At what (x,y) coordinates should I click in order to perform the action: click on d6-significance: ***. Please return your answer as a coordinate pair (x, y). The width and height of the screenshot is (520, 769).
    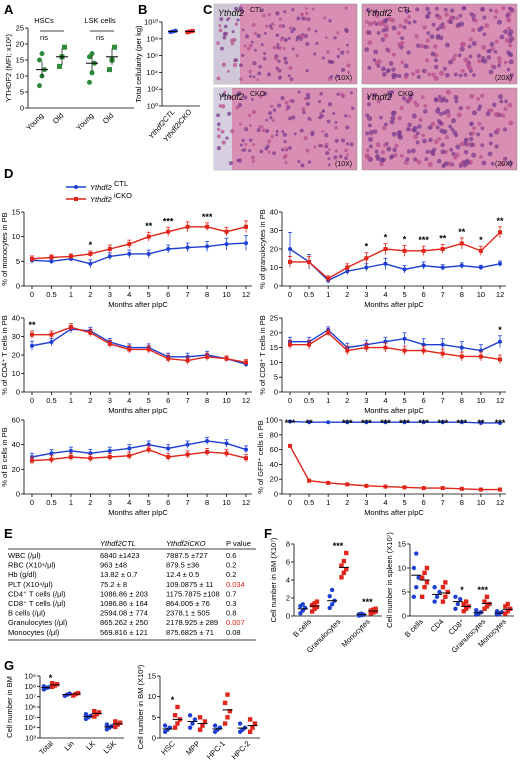
    Looking at the image, I should click on (347, 423).